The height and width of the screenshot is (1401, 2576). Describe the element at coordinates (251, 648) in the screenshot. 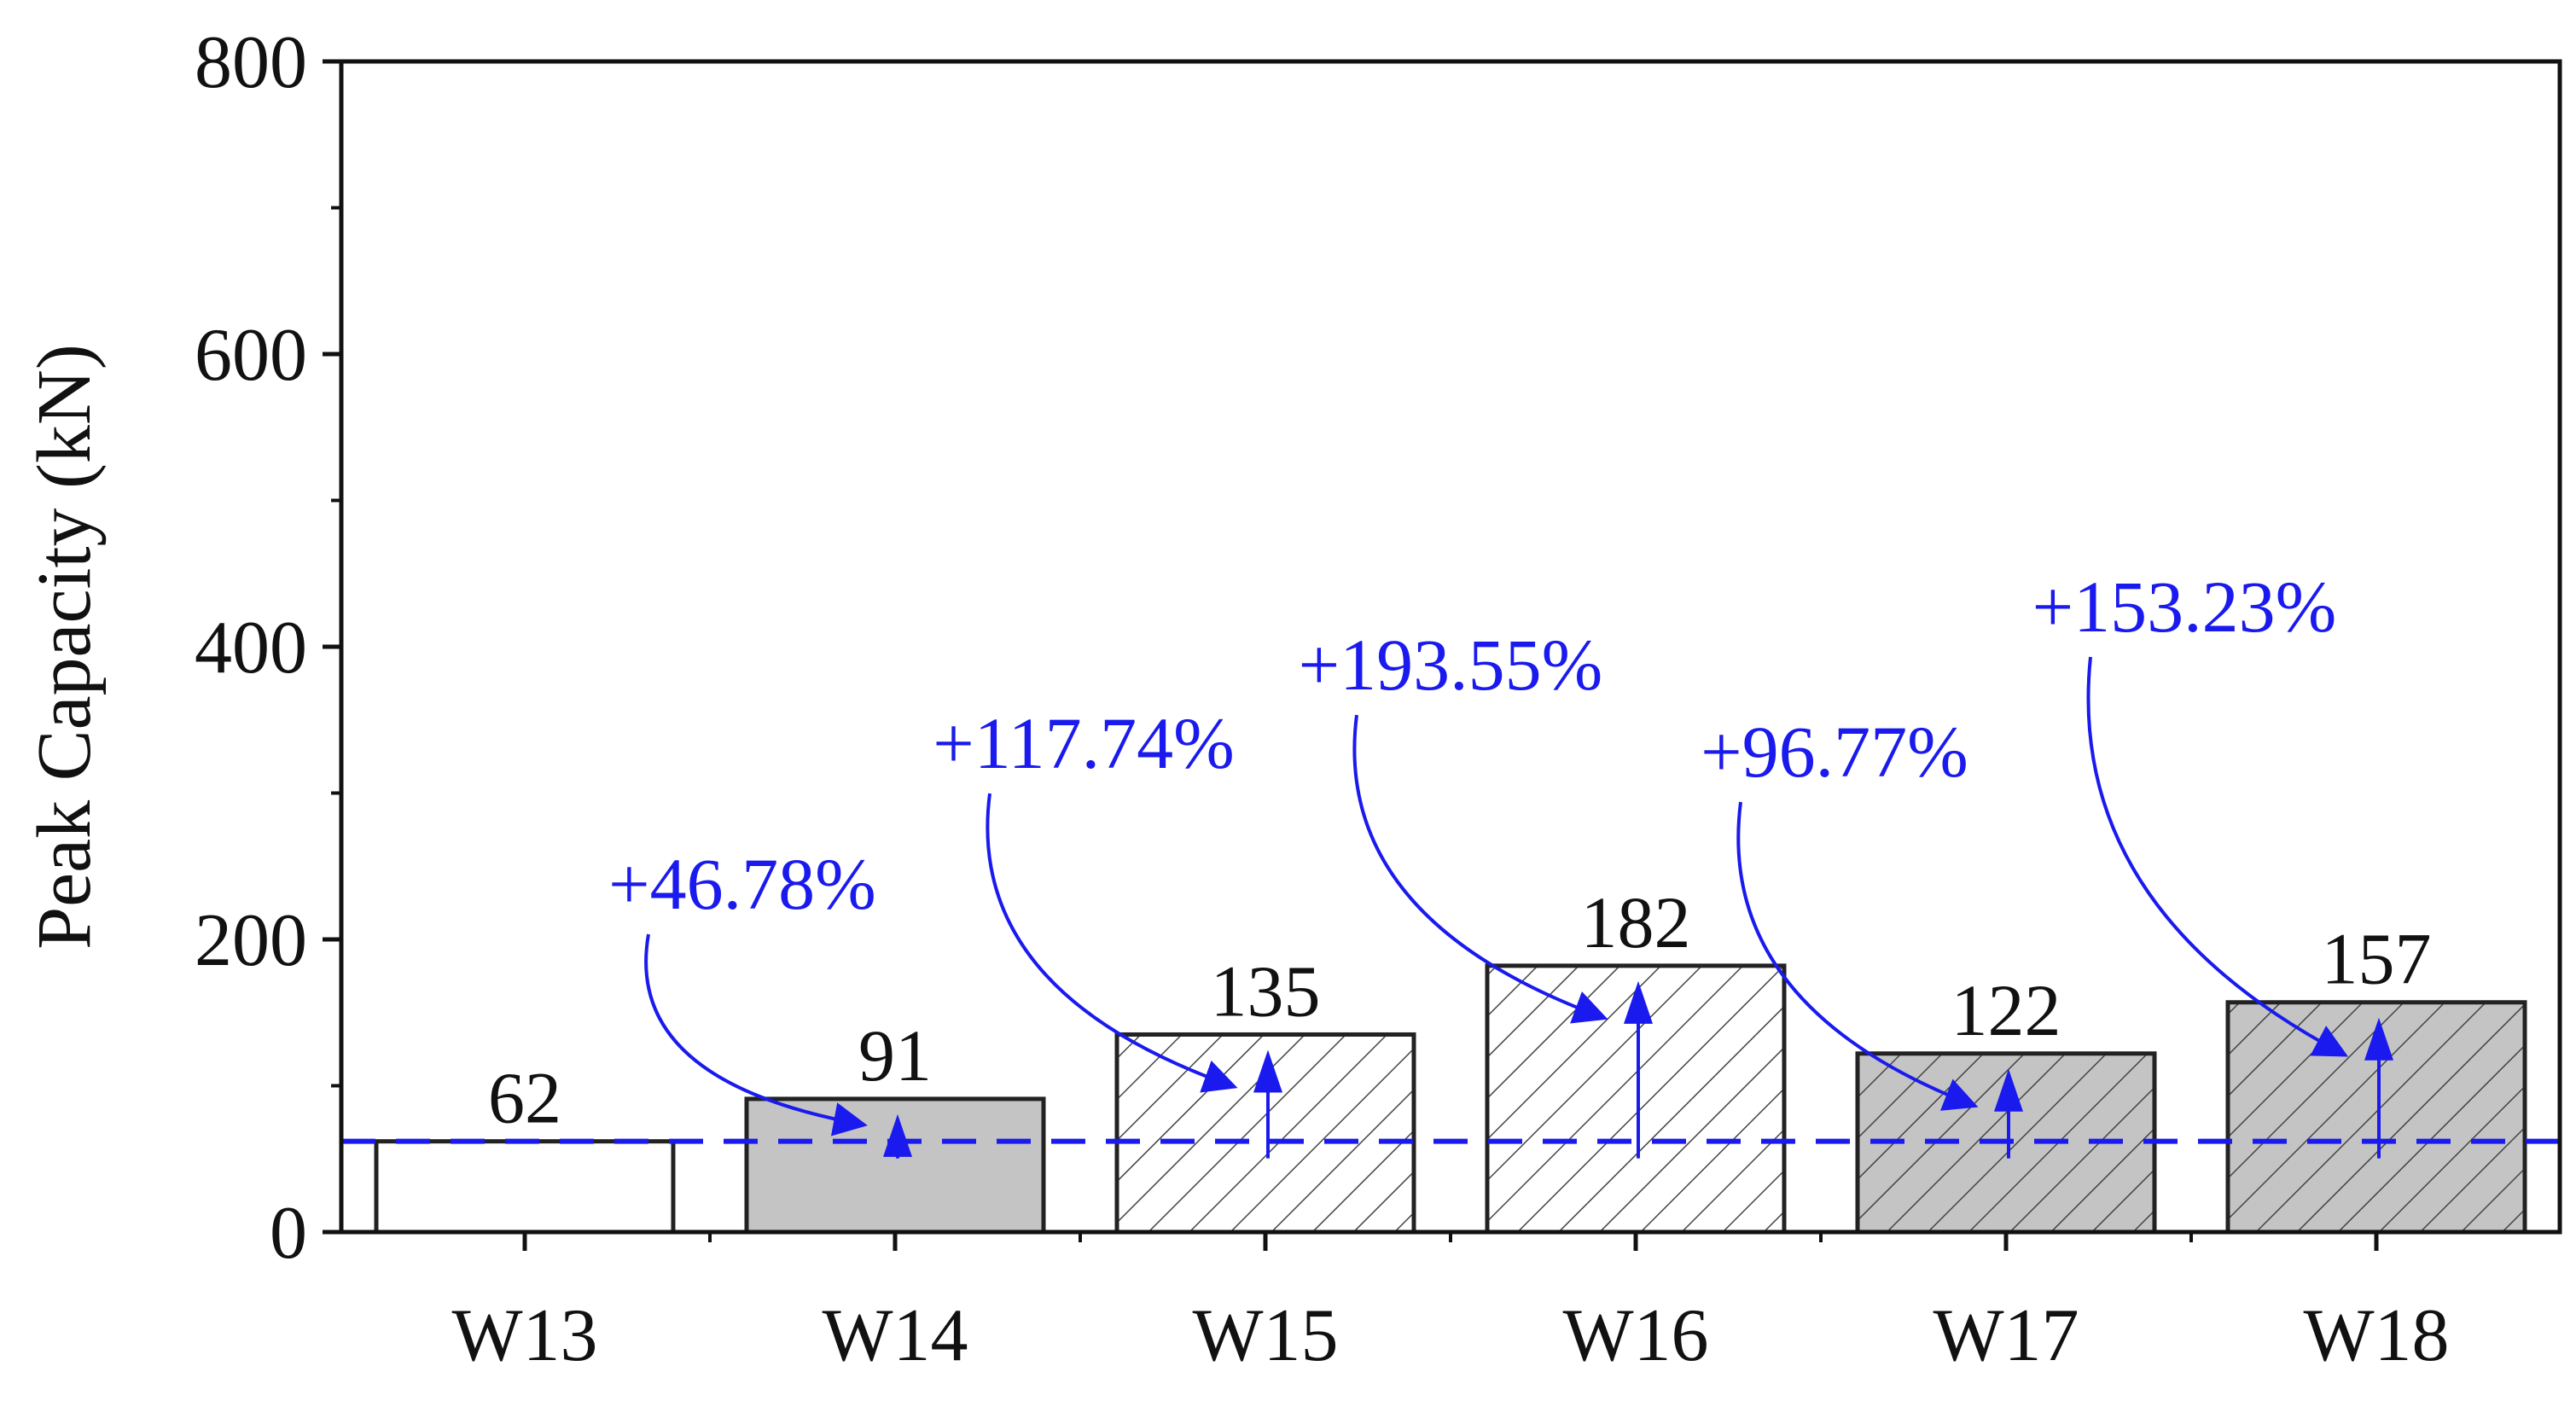

I see `y-tick-label: 400` at that location.